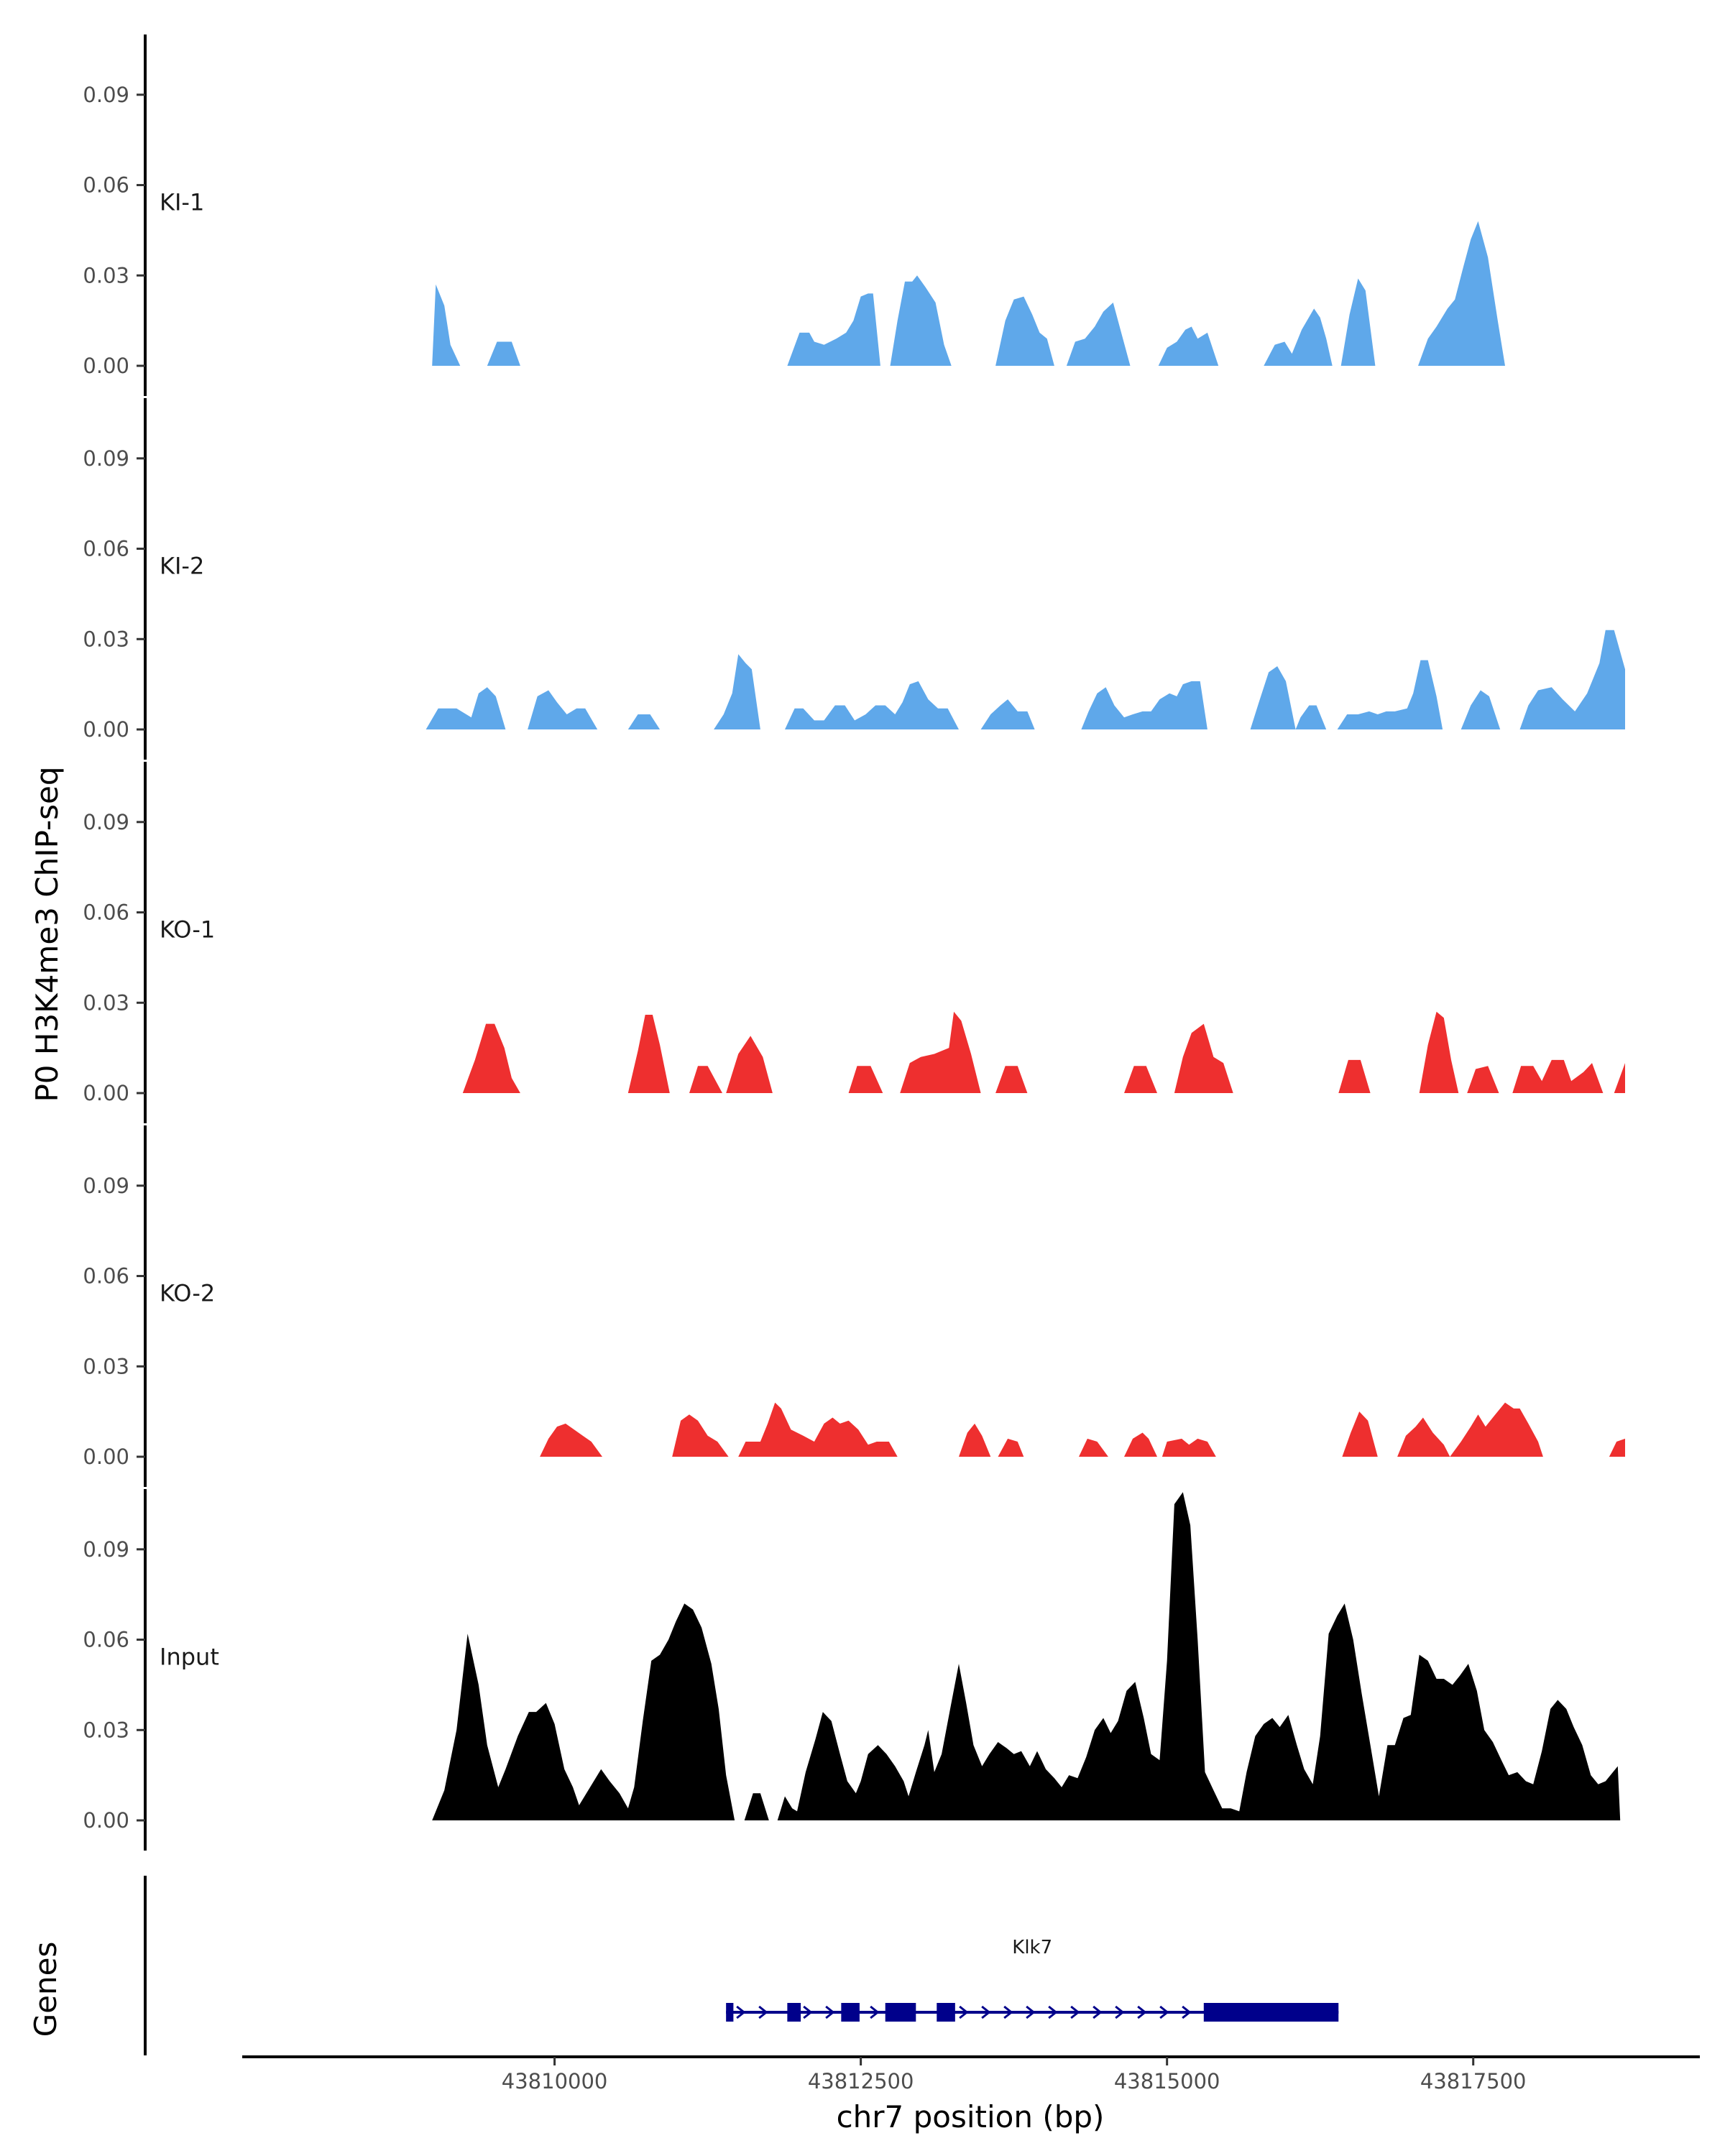  I want to click on x-axis: 43810000 43812500 43815000 43817500, so click(971, 2074).